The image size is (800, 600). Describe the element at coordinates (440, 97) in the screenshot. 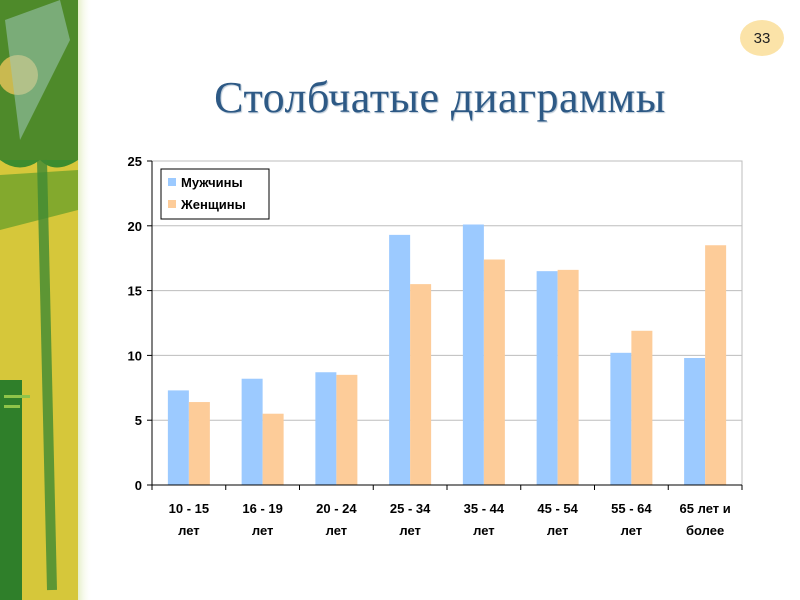

I see `slide-title: Столбчатые диаграммы` at that location.